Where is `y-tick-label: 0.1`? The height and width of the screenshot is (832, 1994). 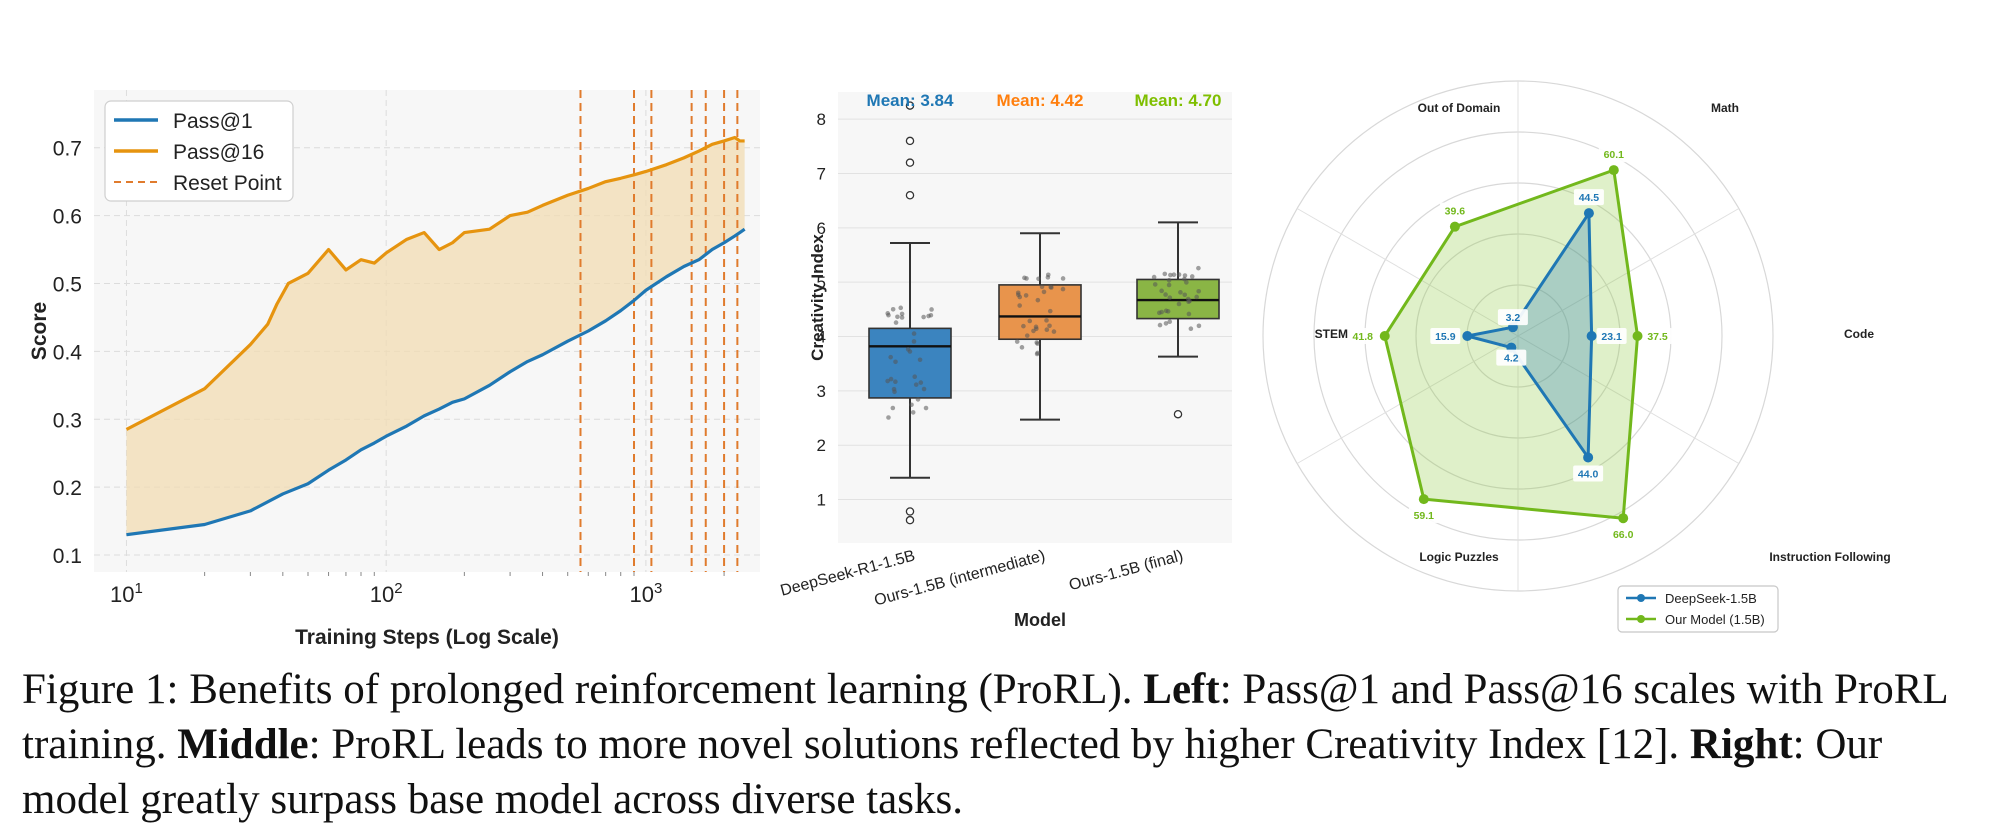 y-tick-label: 0.1 is located at coordinates (67, 556).